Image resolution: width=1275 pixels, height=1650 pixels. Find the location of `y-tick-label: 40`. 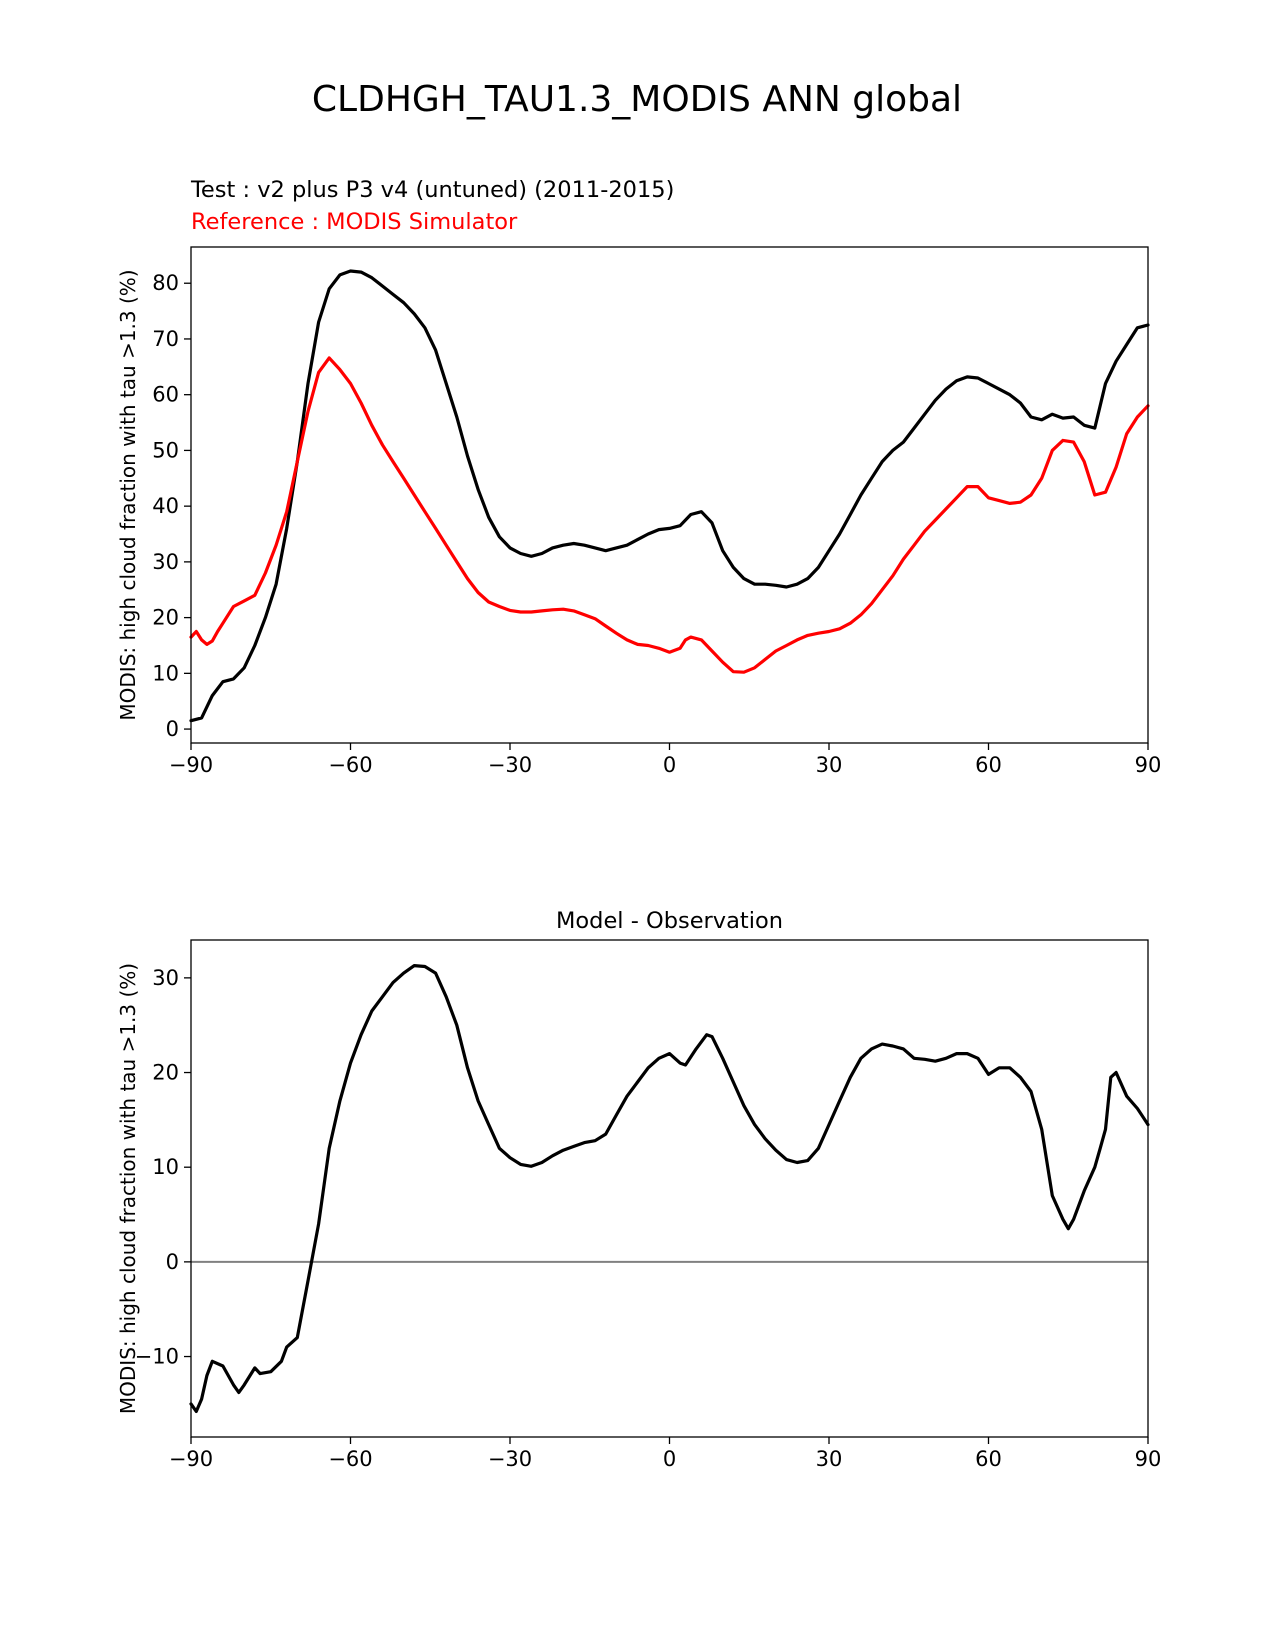

y-tick-label: 40 is located at coordinates (165, 506).